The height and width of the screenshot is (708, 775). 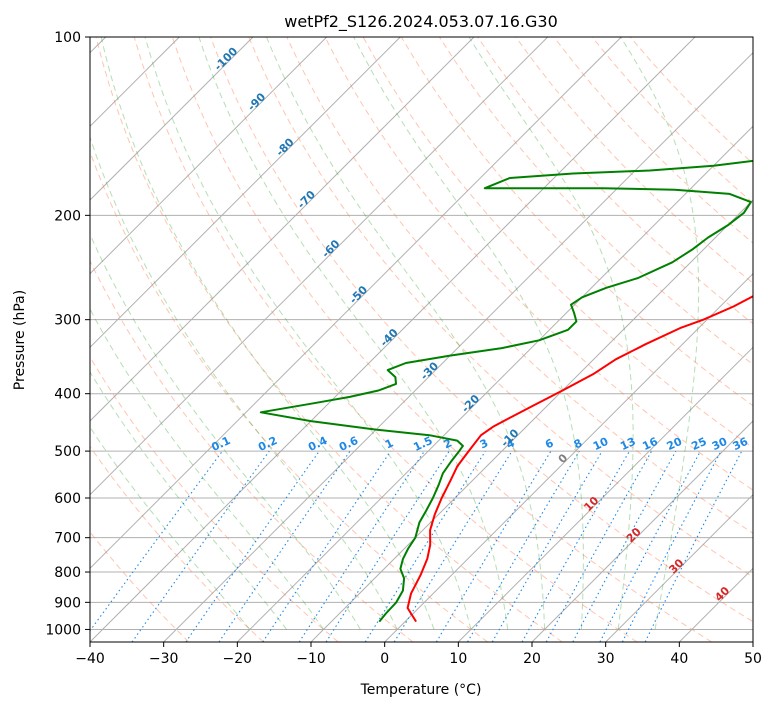 I want to click on x-tick-label: −40, so click(x=90, y=659).